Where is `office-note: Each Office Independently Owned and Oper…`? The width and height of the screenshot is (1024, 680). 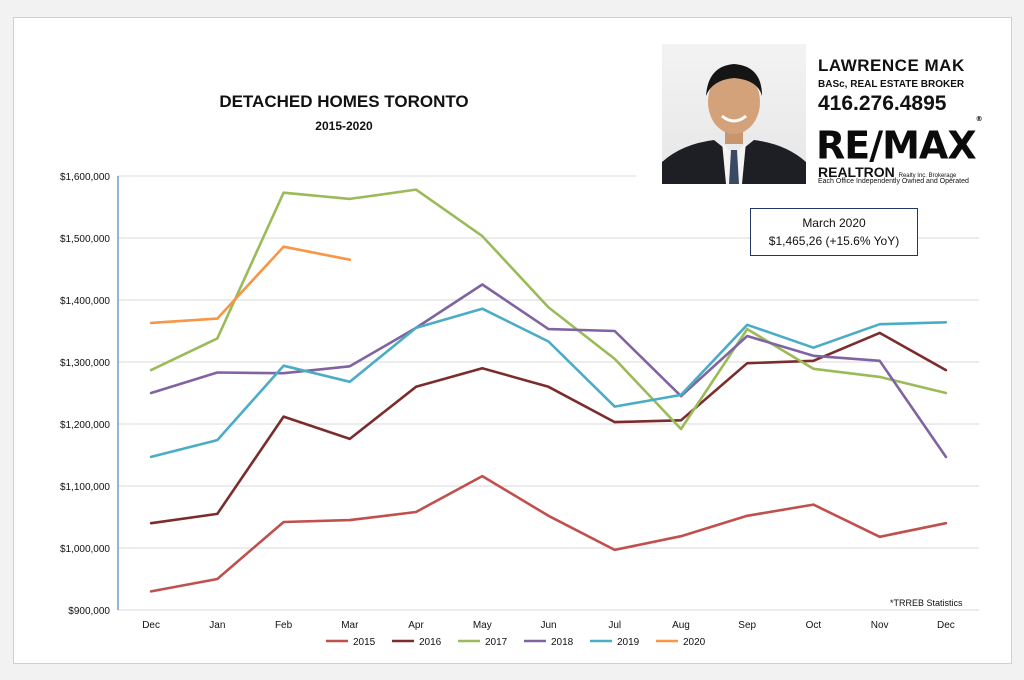 office-note: Each Office Independently Owned and Oper… is located at coordinates (893, 181).